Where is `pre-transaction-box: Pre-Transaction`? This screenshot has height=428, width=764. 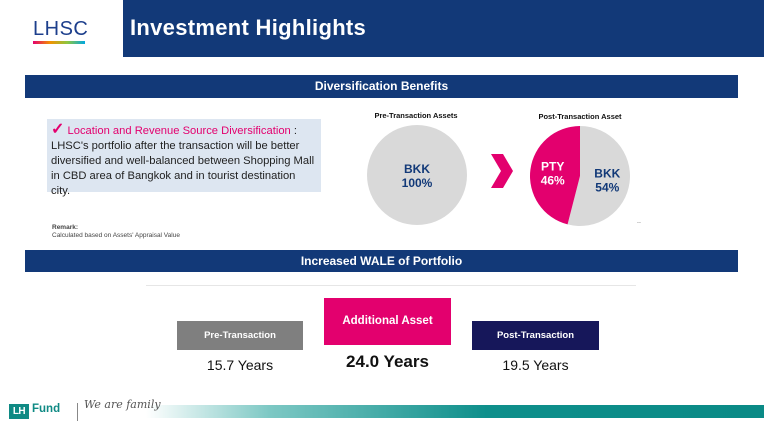 pre-transaction-box: Pre-Transaction is located at coordinates (240, 335).